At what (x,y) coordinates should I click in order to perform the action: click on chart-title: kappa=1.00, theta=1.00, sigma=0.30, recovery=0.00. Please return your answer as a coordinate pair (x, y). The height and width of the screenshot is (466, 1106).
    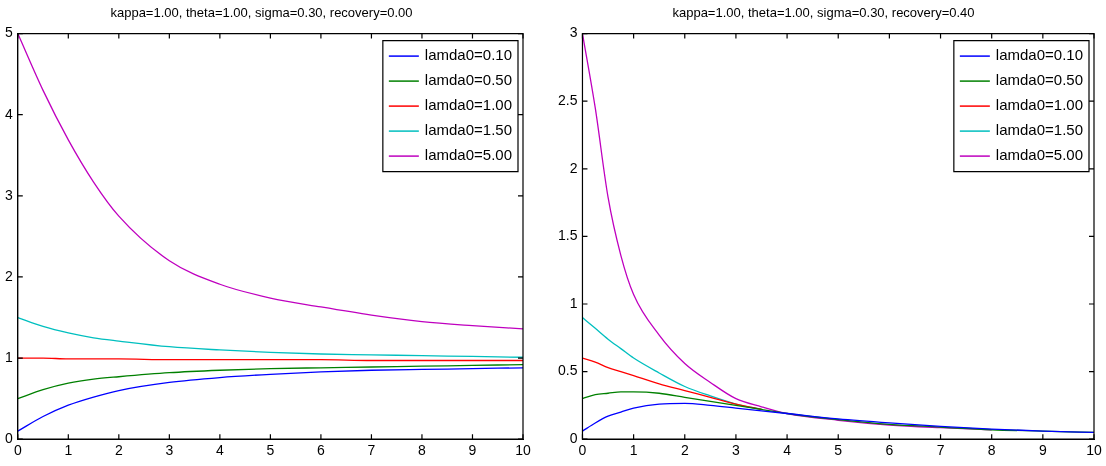
    Looking at the image, I should click on (261, 13).